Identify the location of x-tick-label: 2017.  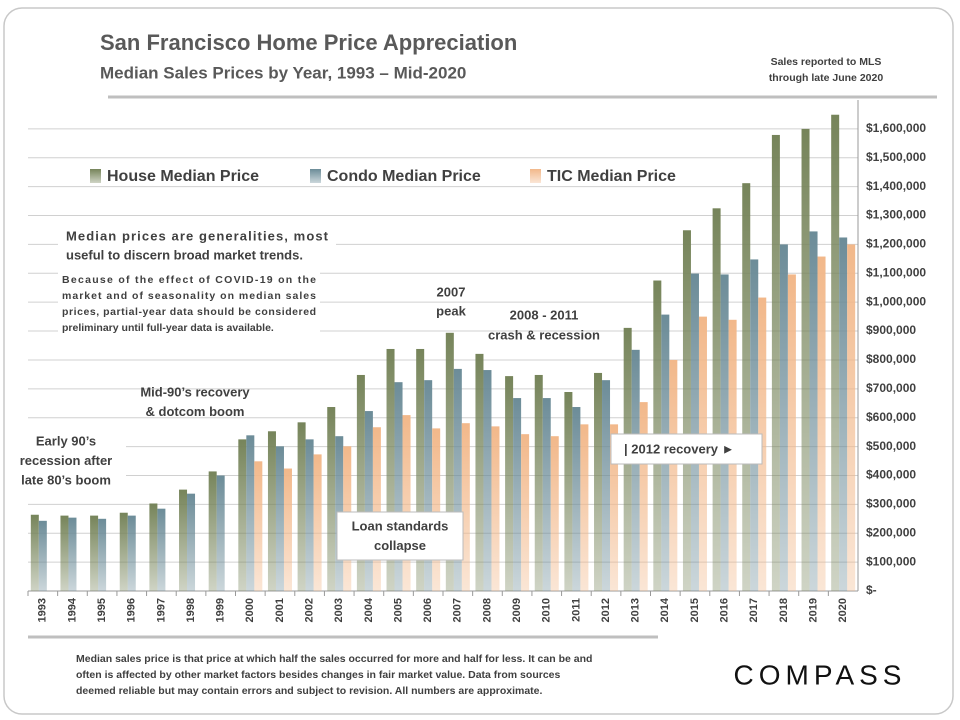
(754, 610).